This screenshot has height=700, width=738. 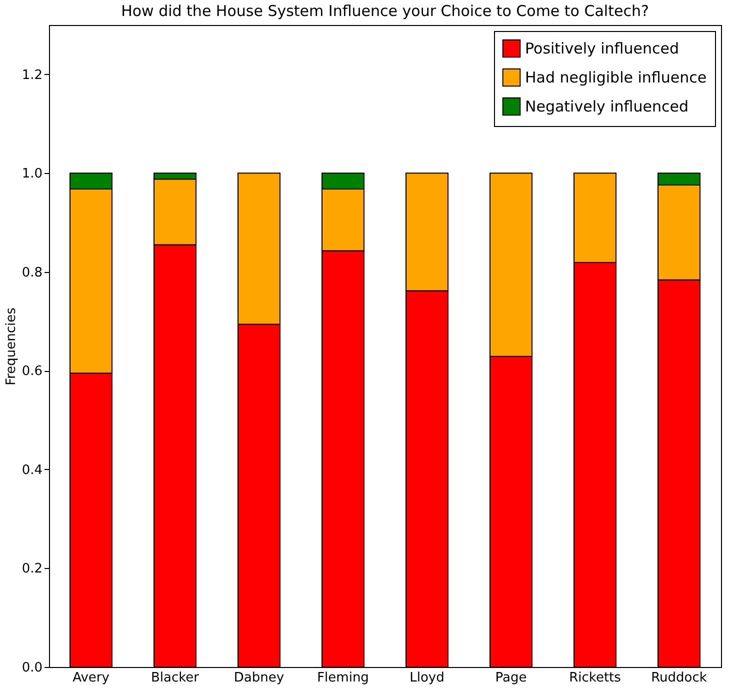 What do you see at coordinates (427, 678) in the screenshot?
I see `x-tick-label: Lloyd` at bounding box center [427, 678].